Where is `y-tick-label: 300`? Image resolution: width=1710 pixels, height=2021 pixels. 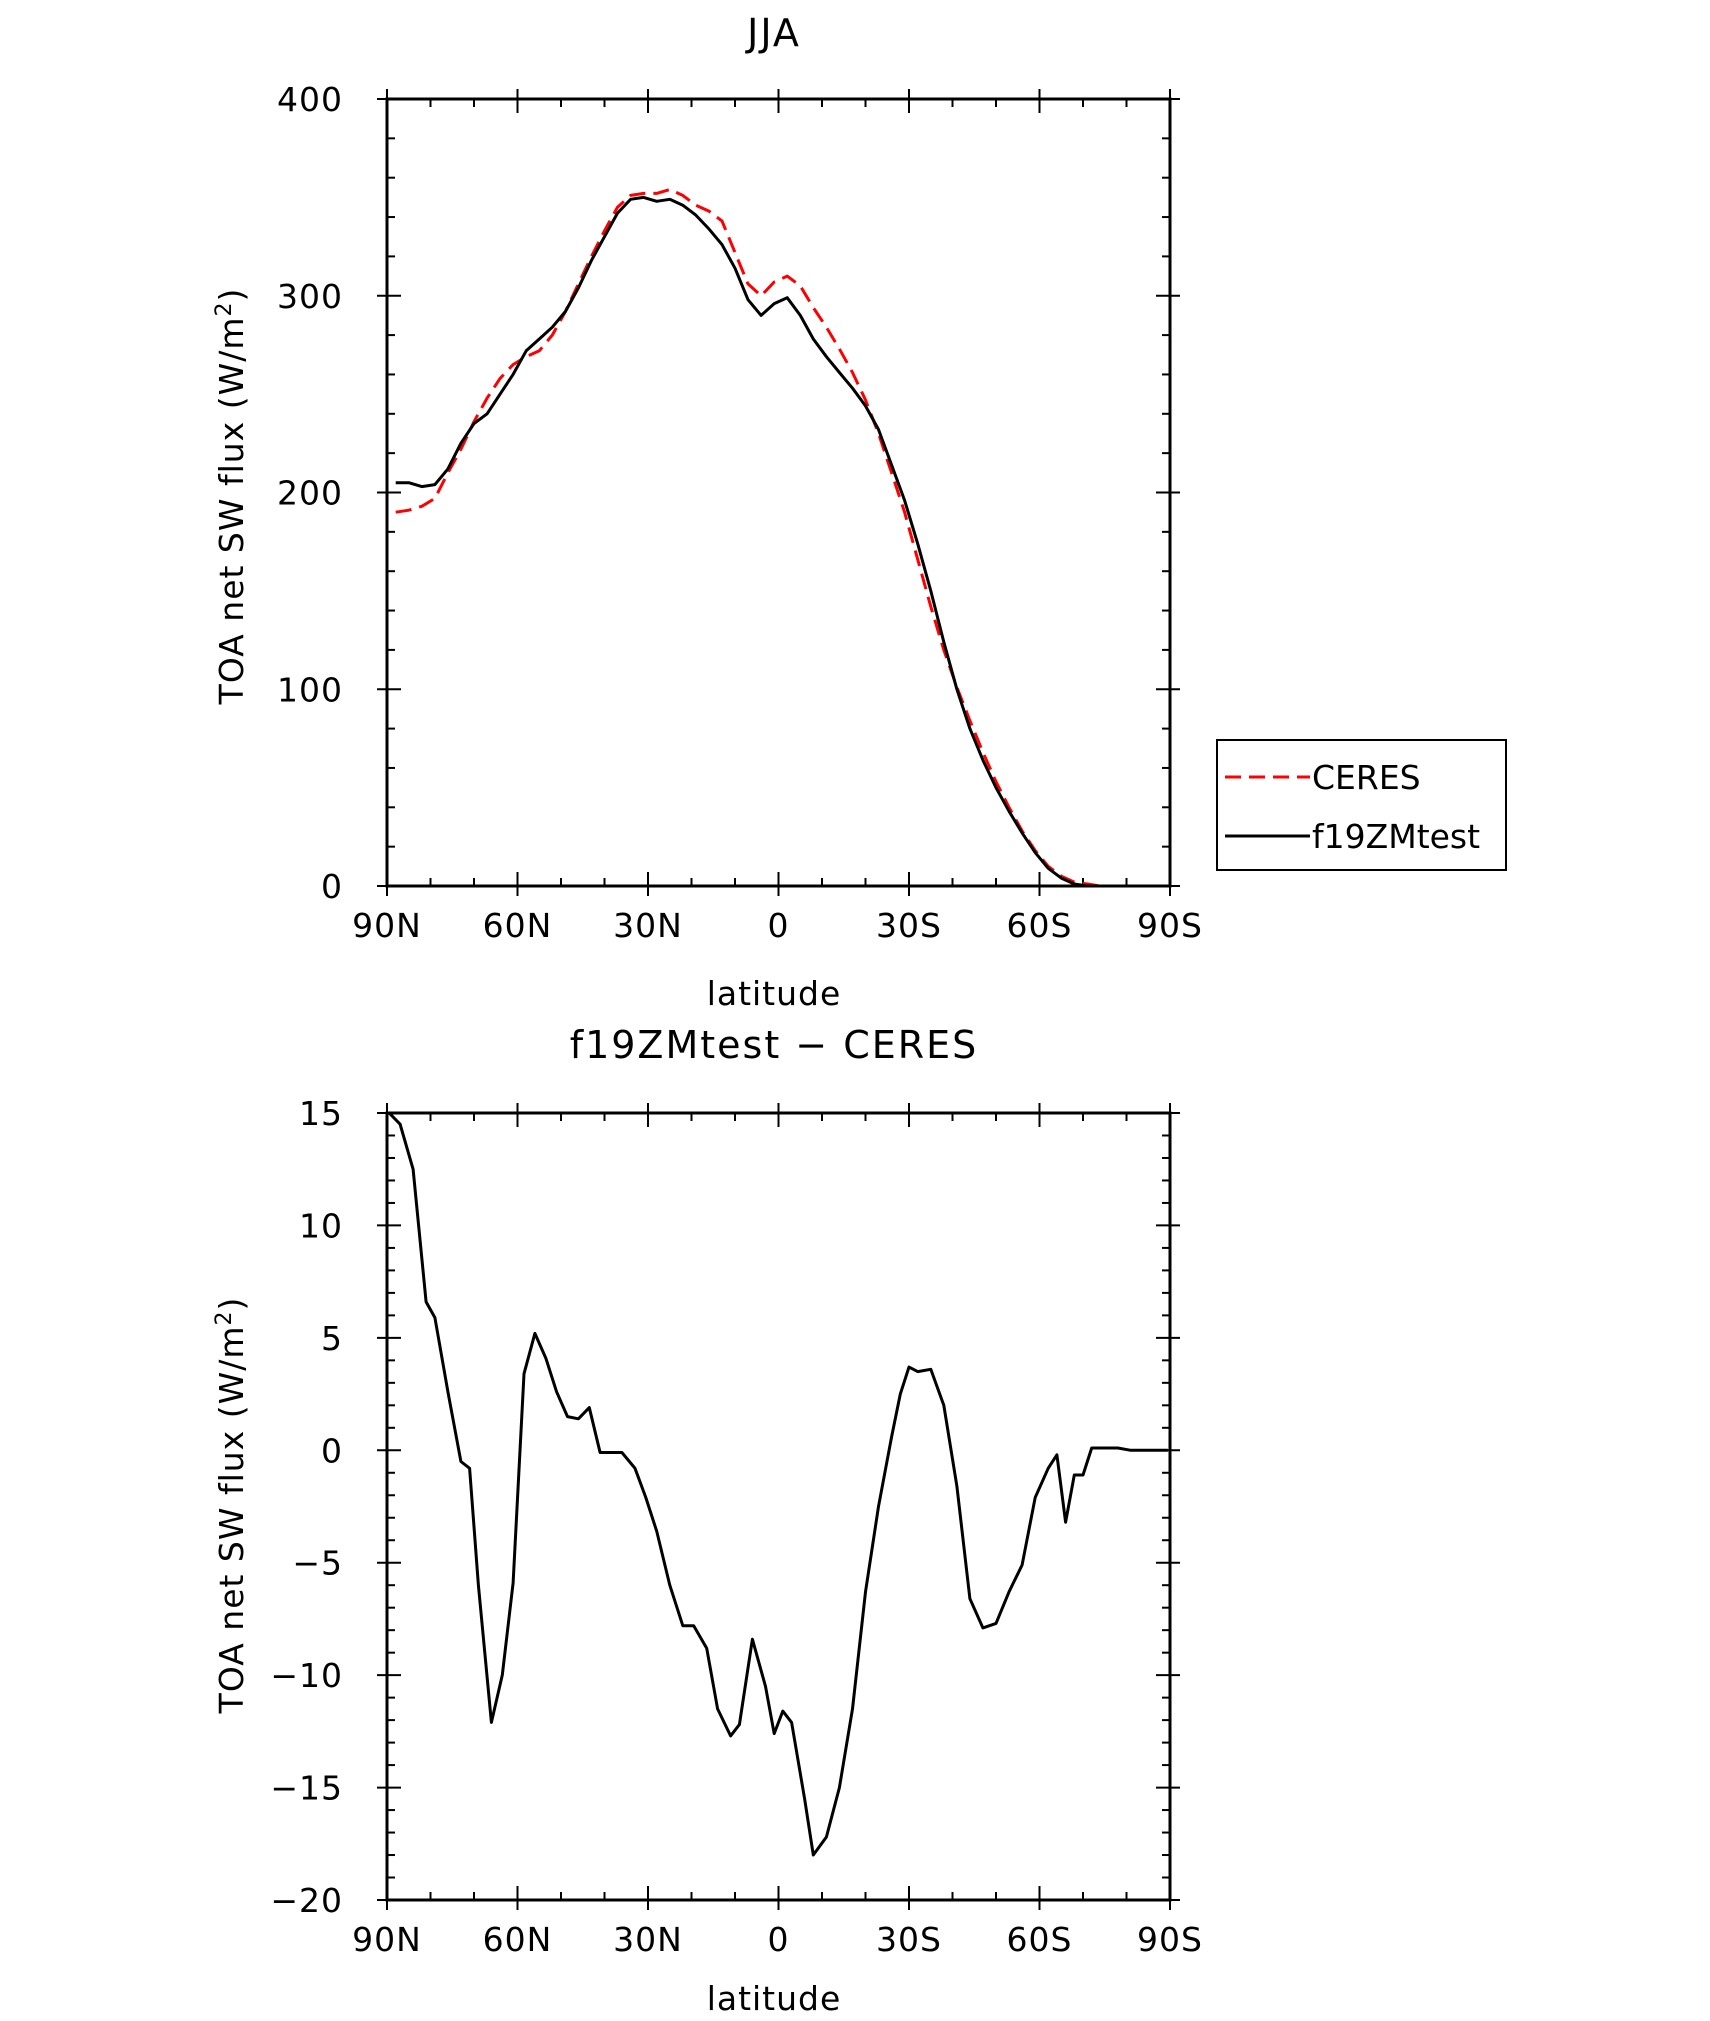
y-tick-label: 300 is located at coordinates (310, 296).